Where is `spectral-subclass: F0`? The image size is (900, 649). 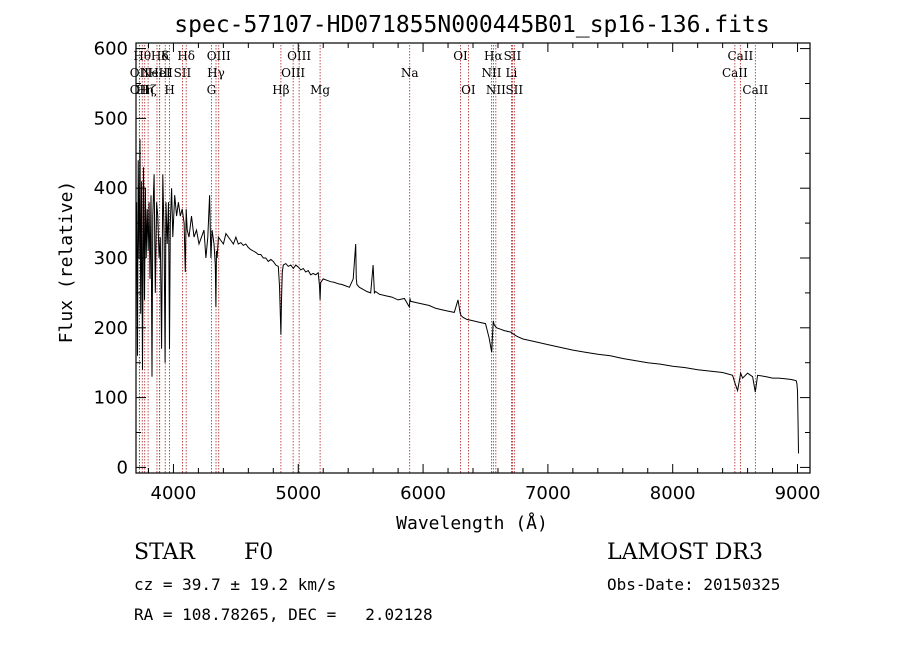 spectral-subclass: F0 is located at coordinates (259, 552).